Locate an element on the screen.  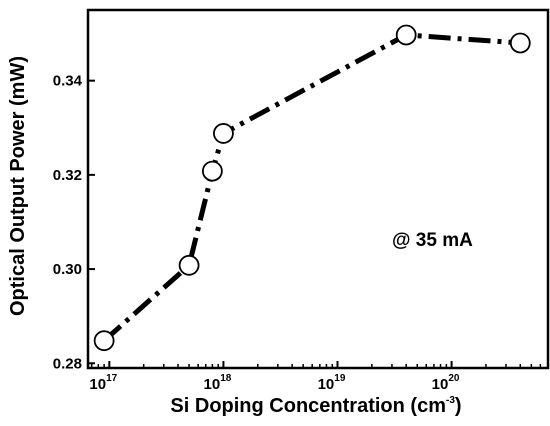
x-axis-title-tail: ) is located at coordinates (458, 406).